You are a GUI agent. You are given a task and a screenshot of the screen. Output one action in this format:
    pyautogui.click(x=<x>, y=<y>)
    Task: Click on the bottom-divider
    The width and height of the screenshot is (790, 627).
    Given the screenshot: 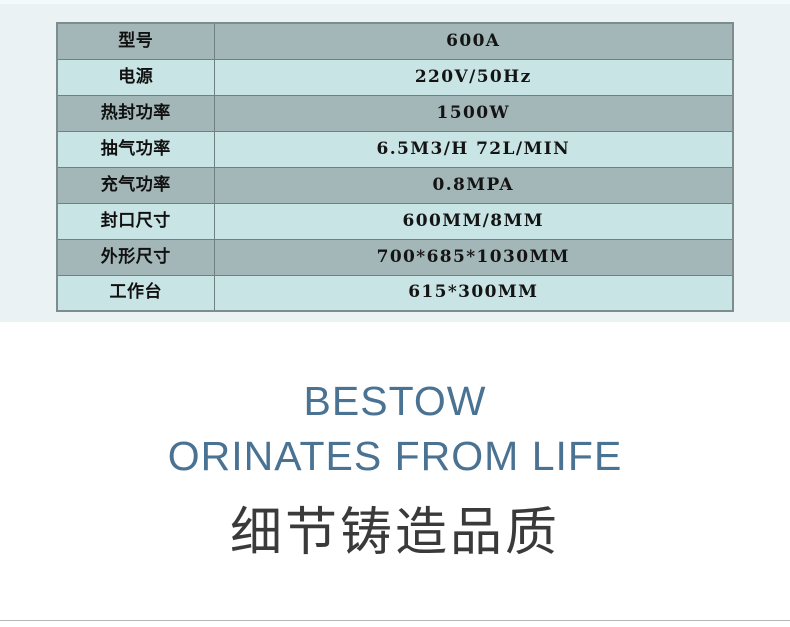 What is the action you would take?
    pyautogui.click(x=395, y=620)
    